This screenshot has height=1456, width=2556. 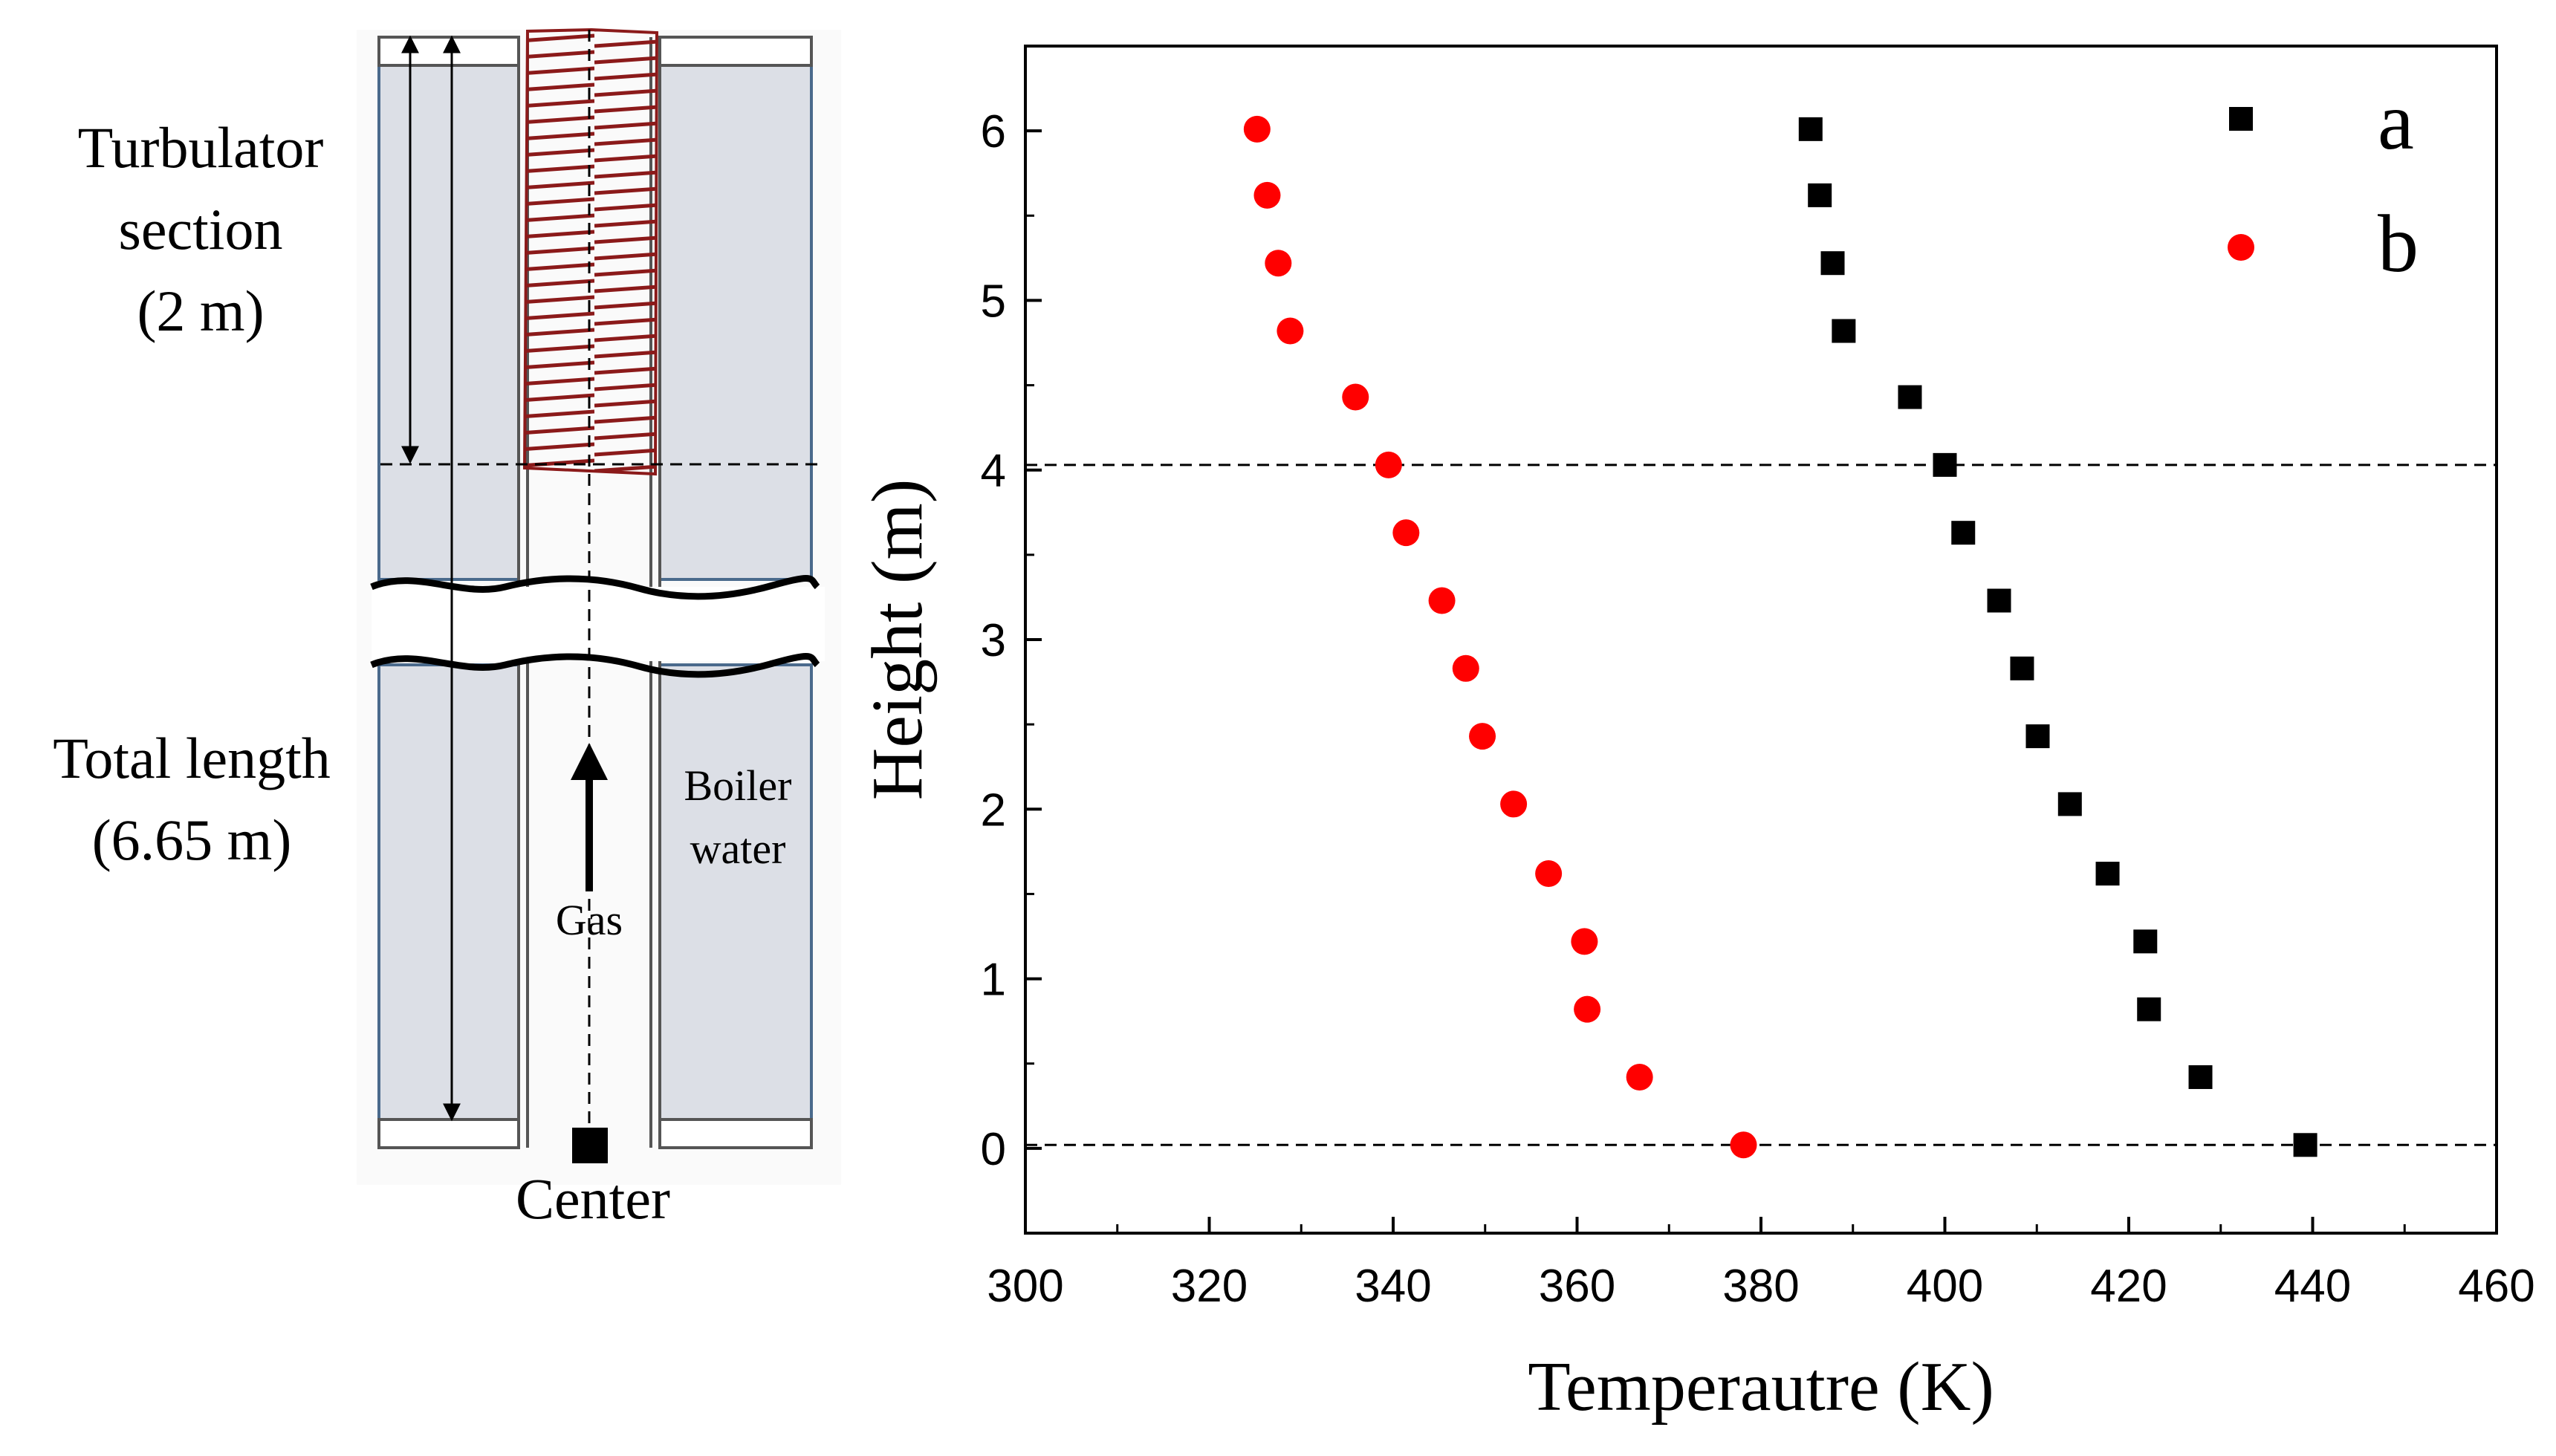 What do you see at coordinates (2496, 1287) in the screenshot?
I see `x-tick-label: 460` at bounding box center [2496, 1287].